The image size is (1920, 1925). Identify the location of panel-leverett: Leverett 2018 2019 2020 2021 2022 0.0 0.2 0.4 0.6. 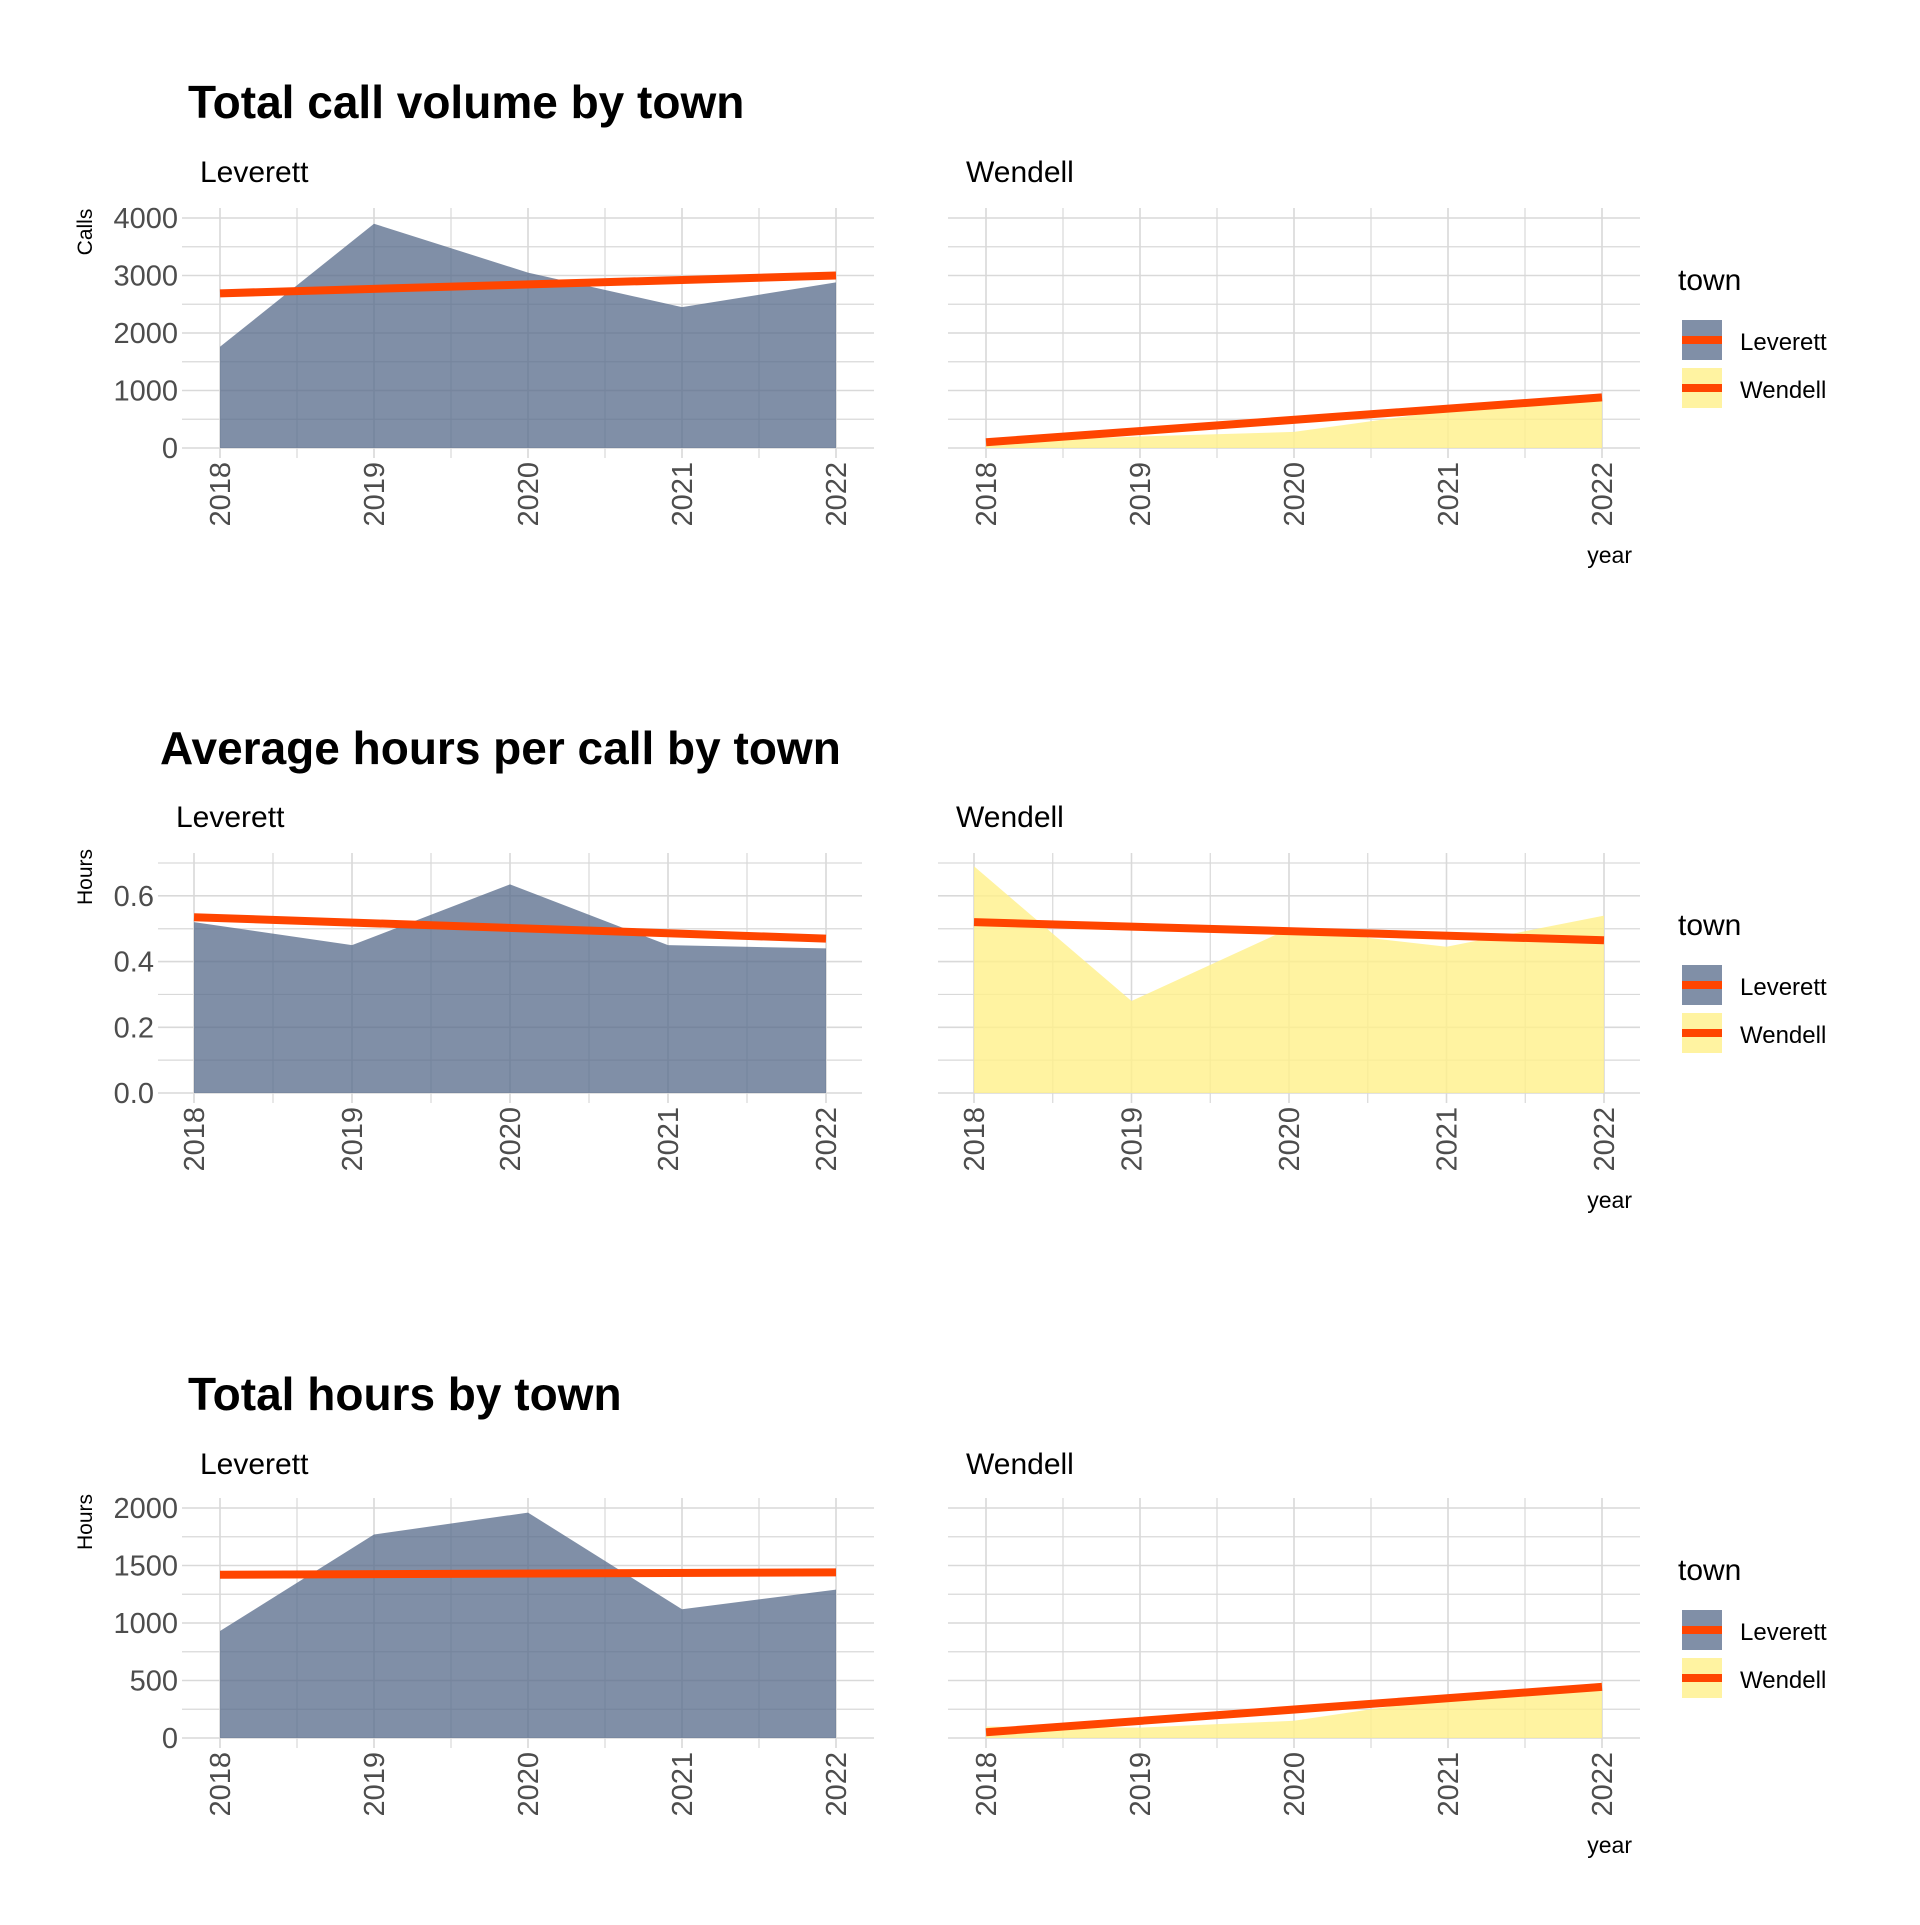
(488, 986).